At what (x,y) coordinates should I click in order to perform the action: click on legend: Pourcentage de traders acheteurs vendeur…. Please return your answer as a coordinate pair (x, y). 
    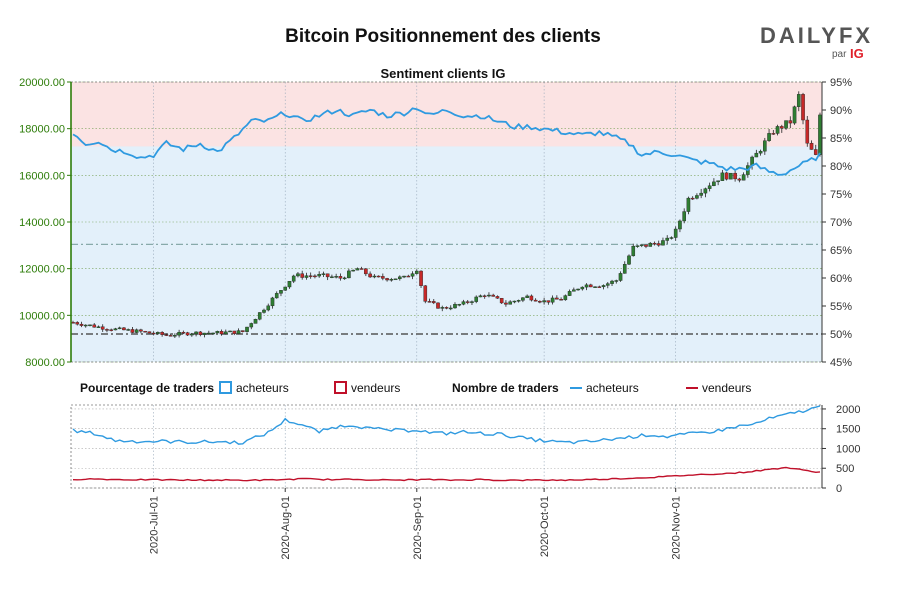
    Looking at the image, I should click on (415, 388).